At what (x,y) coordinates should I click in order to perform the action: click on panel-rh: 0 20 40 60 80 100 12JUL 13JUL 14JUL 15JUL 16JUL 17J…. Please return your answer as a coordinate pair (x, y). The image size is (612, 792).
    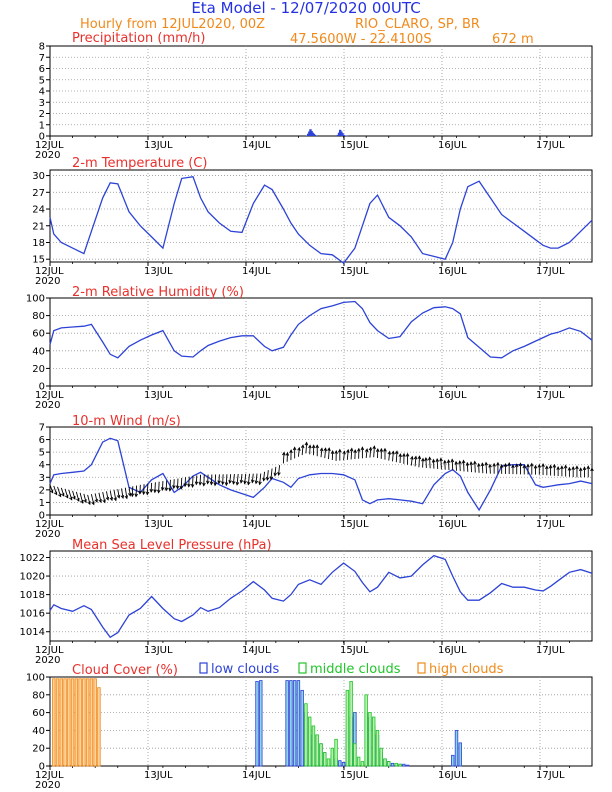
    Looking at the image, I should click on (309, 348).